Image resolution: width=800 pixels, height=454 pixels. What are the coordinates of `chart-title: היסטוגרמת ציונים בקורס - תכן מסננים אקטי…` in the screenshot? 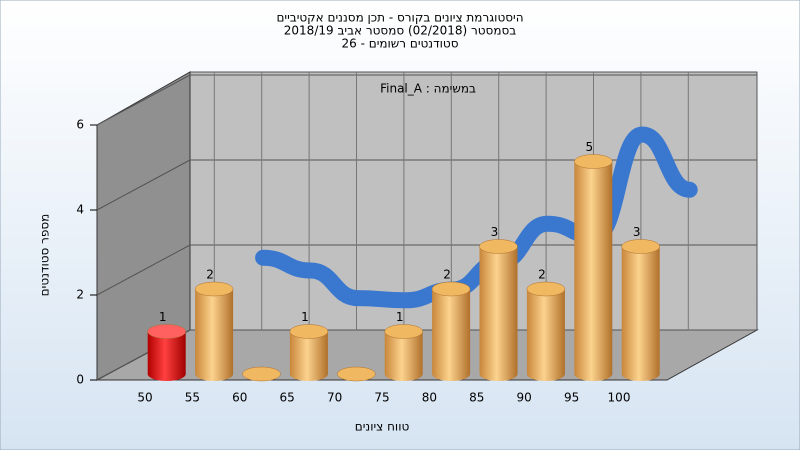 It's located at (399, 18).